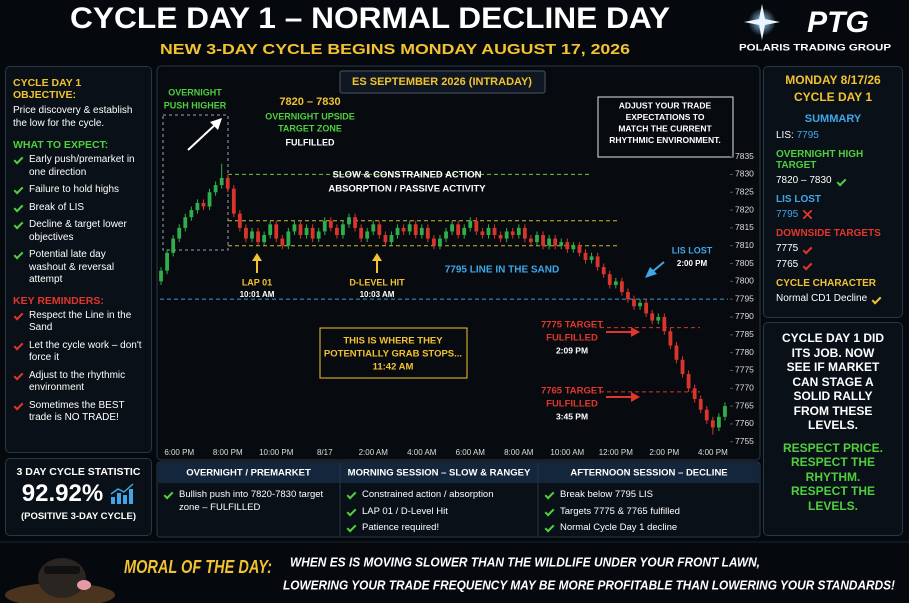  Describe the element at coordinates (787, 248) in the screenshot. I see `value: 7775` at that location.